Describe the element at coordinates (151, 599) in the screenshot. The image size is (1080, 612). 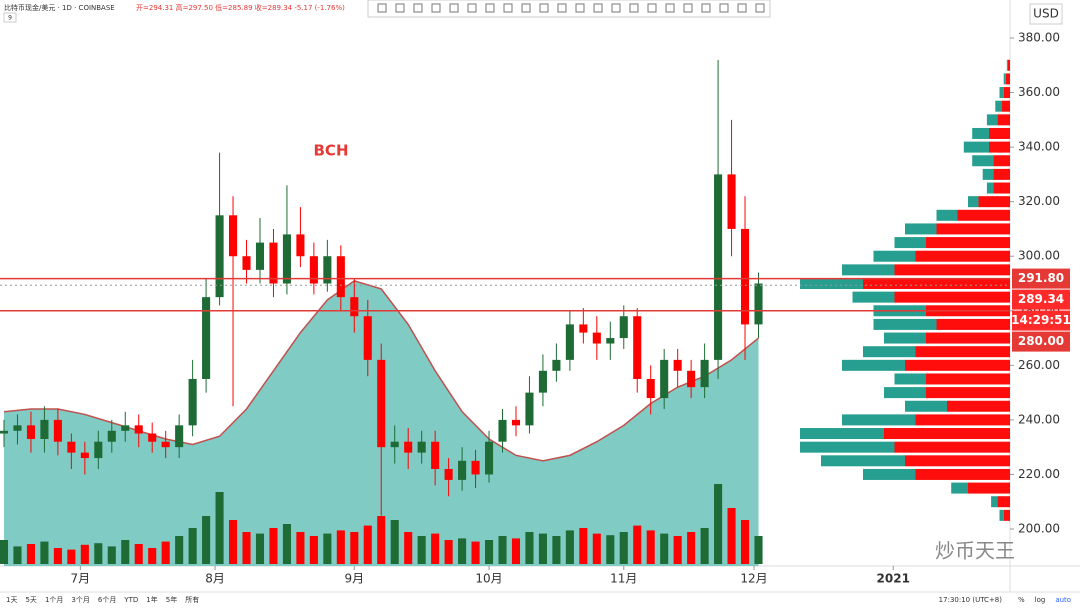
I see `range-button: 1年` at that location.